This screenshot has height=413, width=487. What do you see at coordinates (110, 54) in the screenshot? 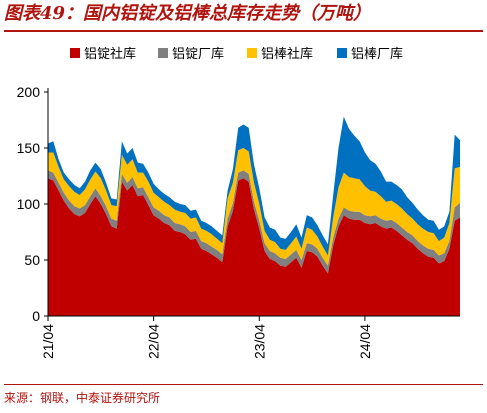
I see `legend-label: 铝锭社库` at bounding box center [110, 54].